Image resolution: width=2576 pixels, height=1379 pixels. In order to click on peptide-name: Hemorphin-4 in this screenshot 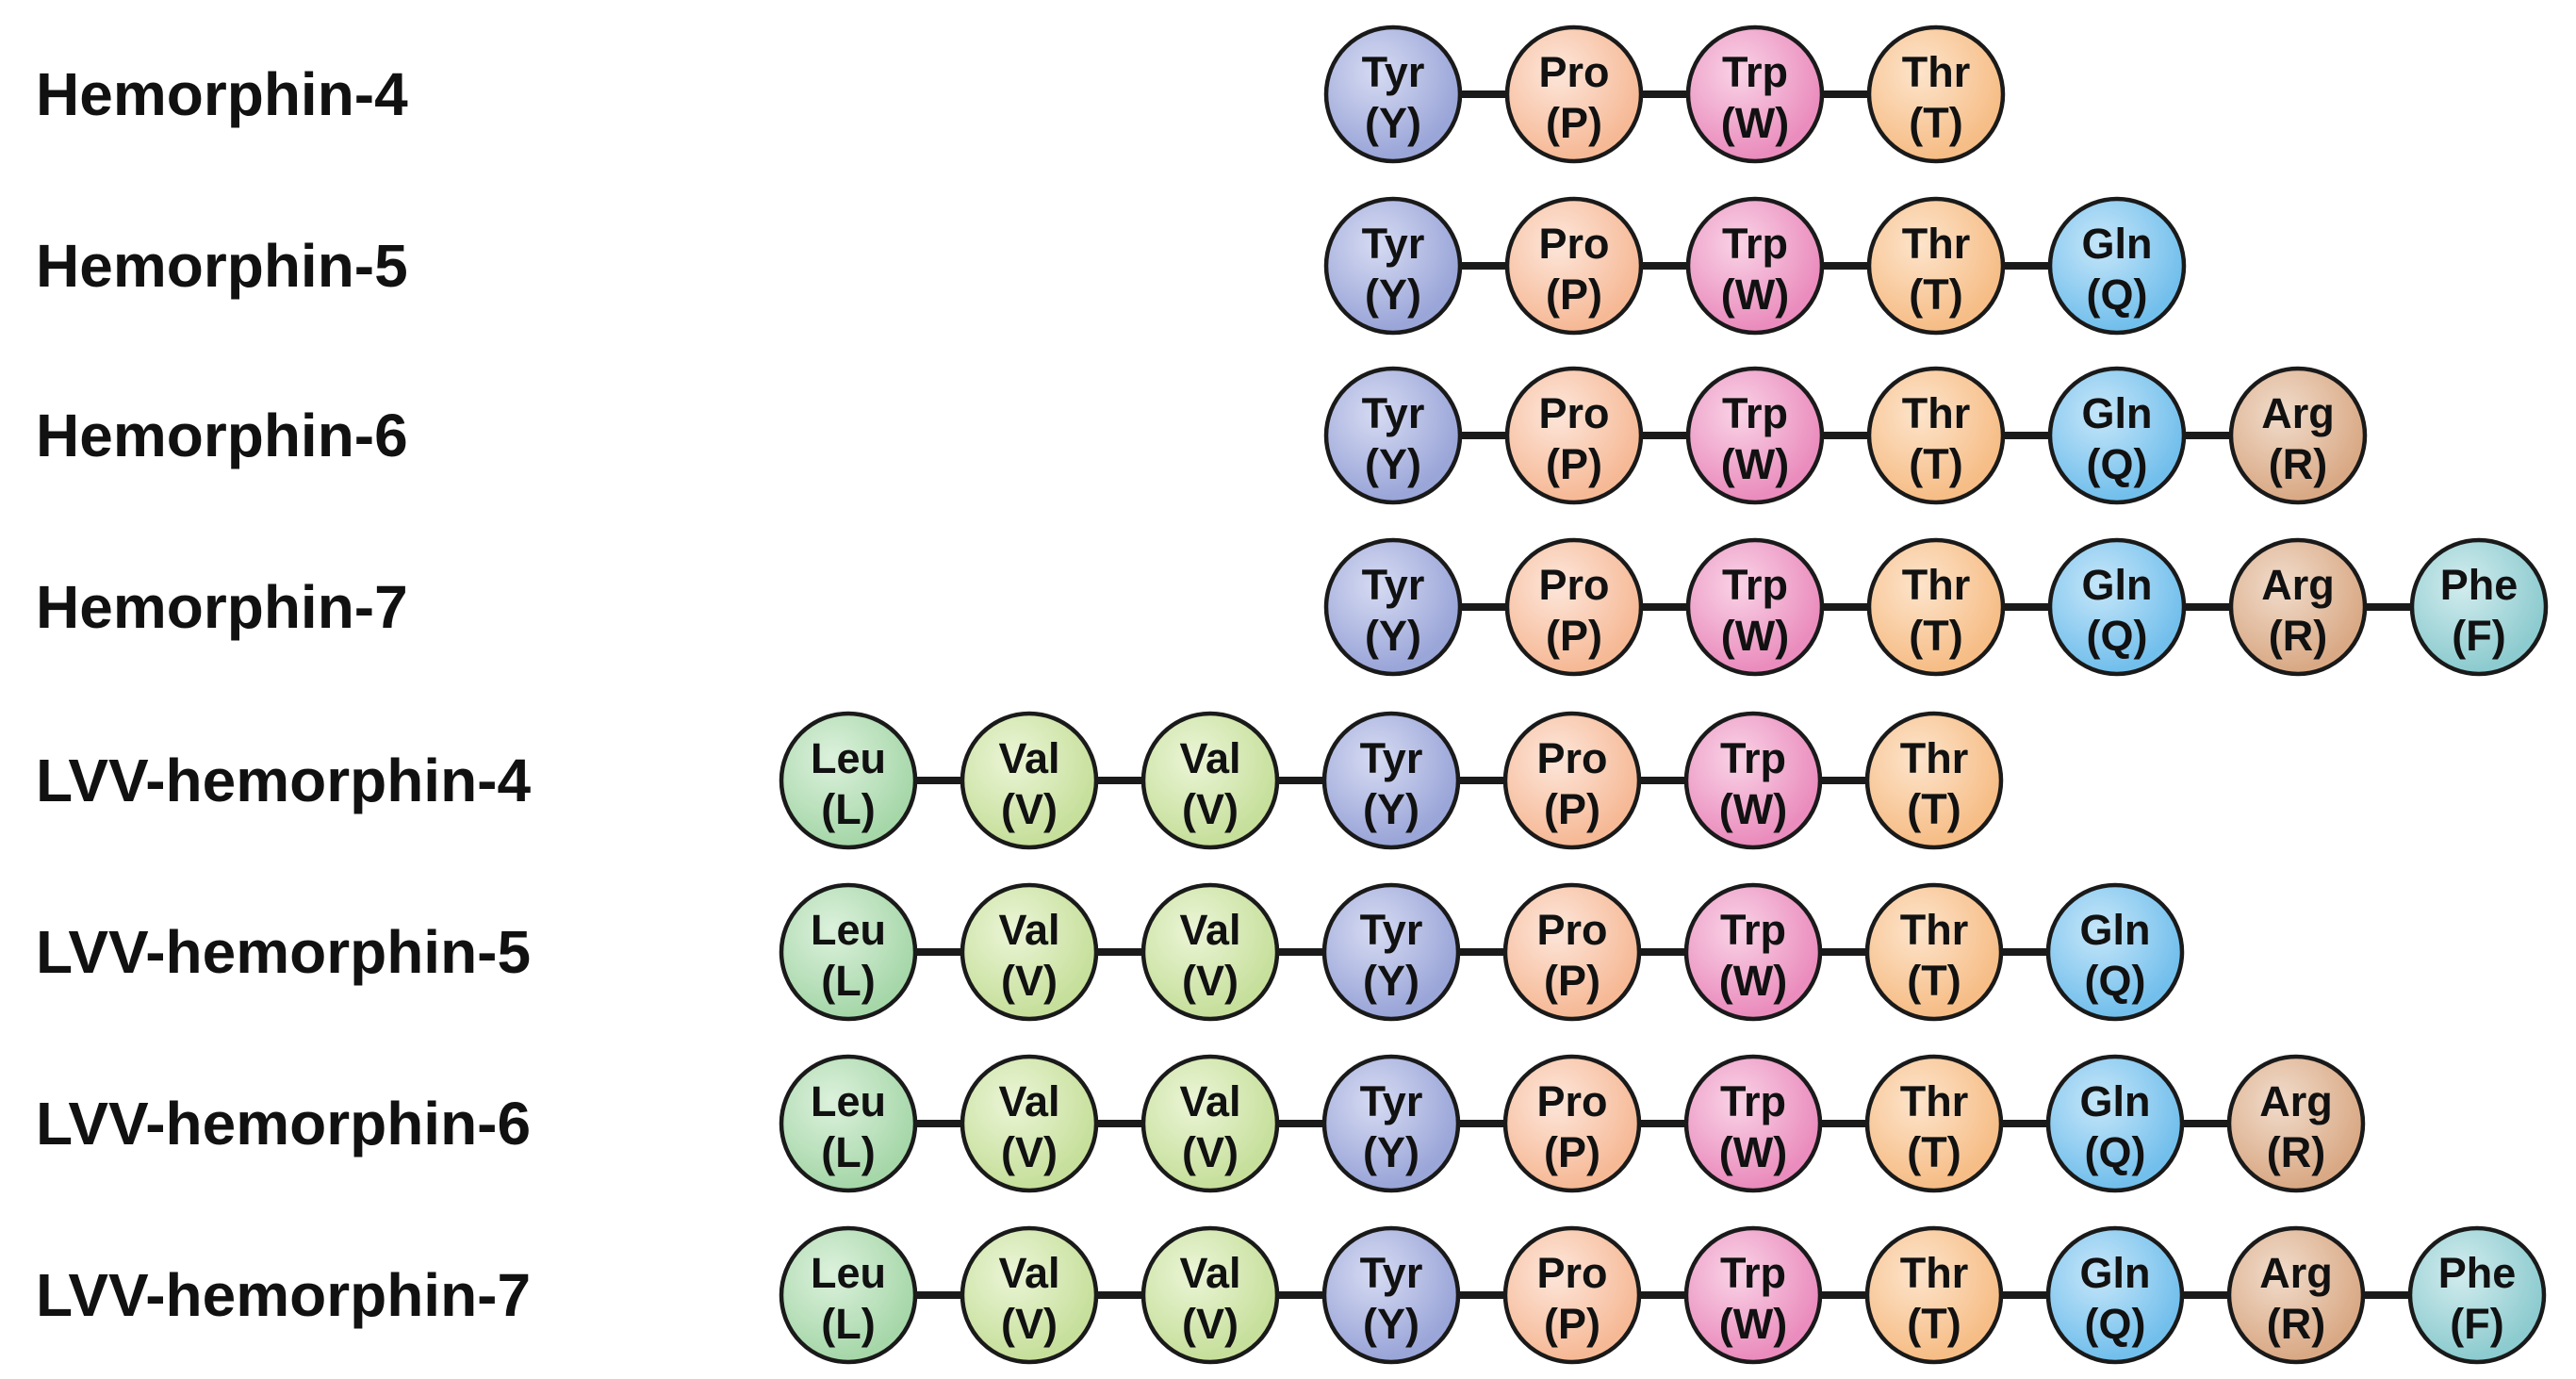, I will do `click(222, 94)`.